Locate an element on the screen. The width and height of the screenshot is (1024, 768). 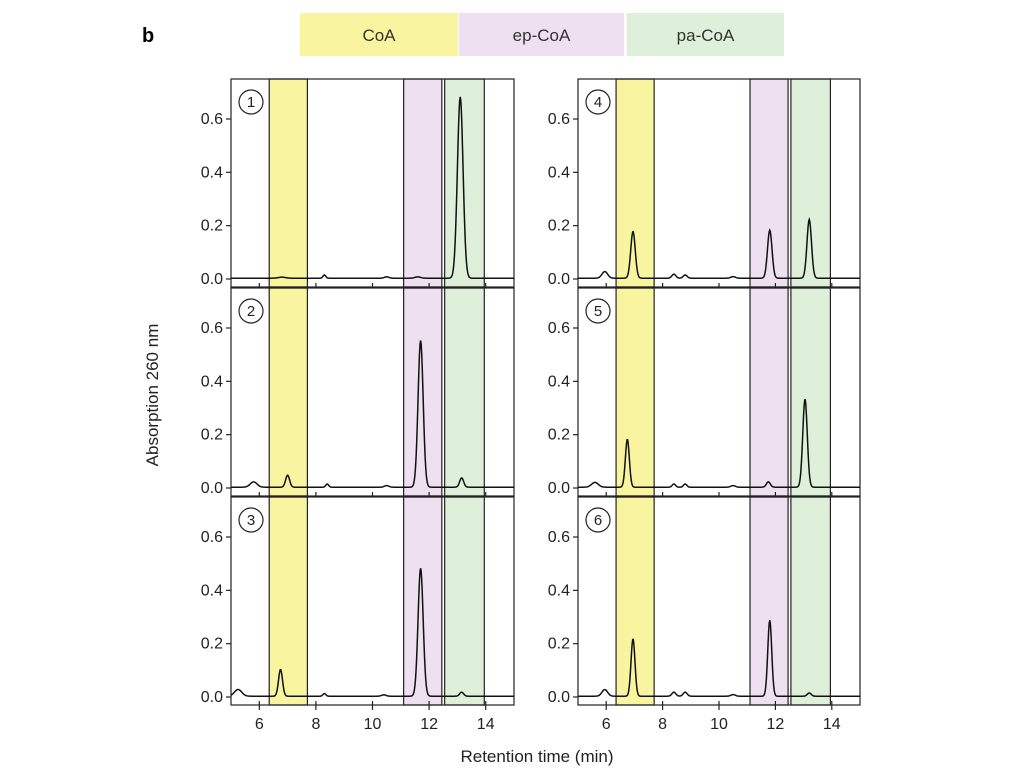
chromatogram-panel-3: 0.0 0.2 0.4 0.6 6 8 10 12 14 3 is located at coordinates (358, 614).